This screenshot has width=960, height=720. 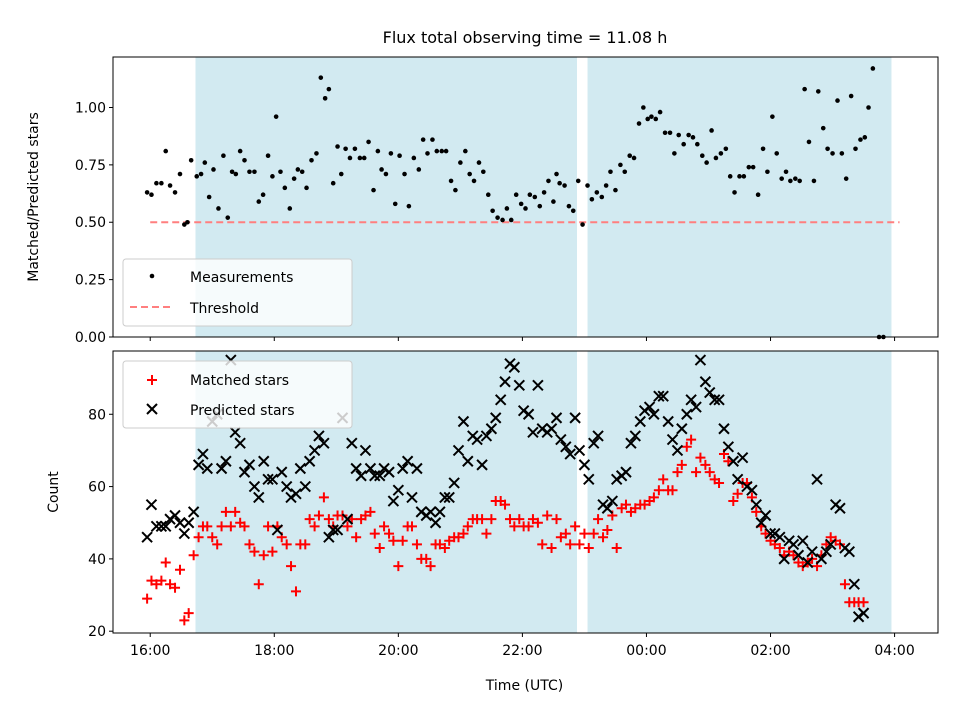 What do you see at coordinates (524, 686) in the screenshot?
I see `bottom-x-axis-label: Time (UTC)` at bounding box center [524, 686].